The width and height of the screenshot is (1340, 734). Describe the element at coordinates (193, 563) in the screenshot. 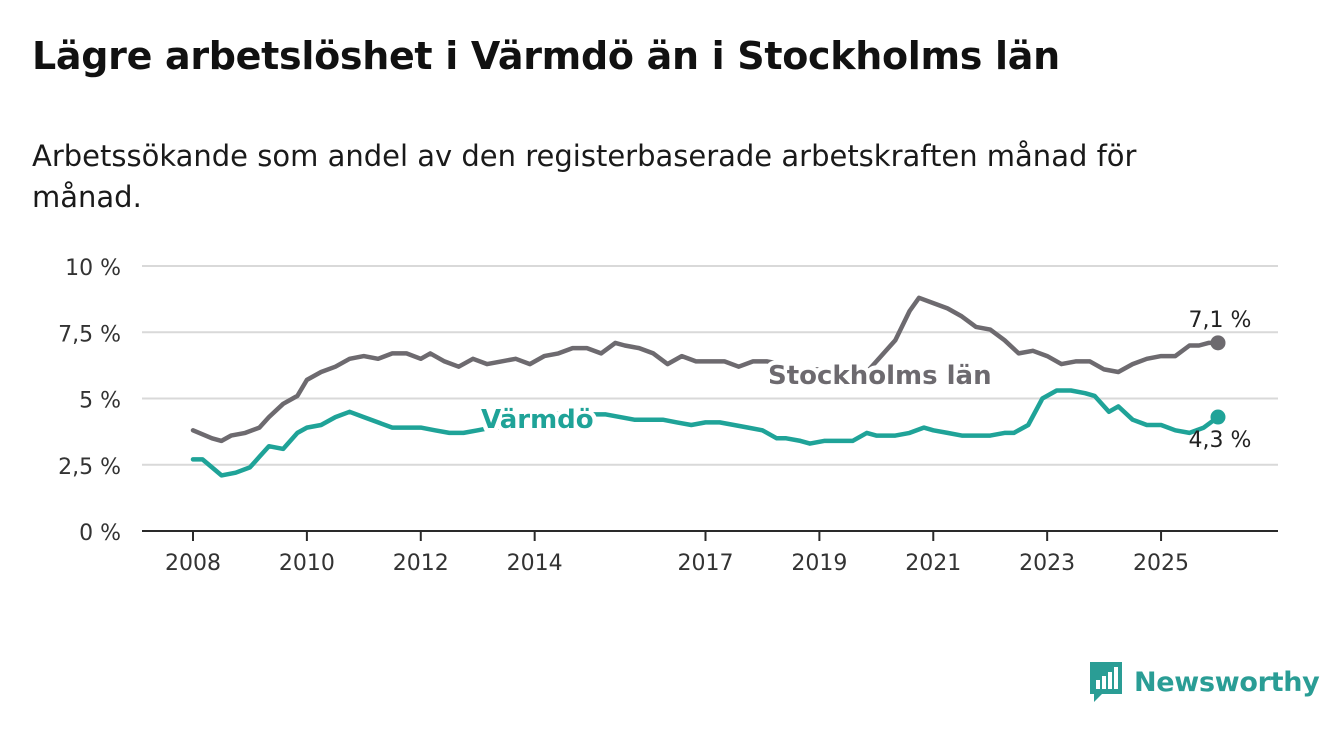

I see `x-tick-label: 2008` at that location.